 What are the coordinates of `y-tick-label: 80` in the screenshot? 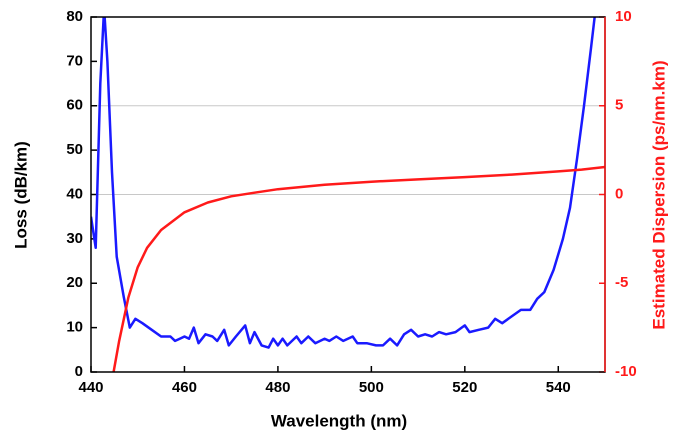 It's located at (74, 16).